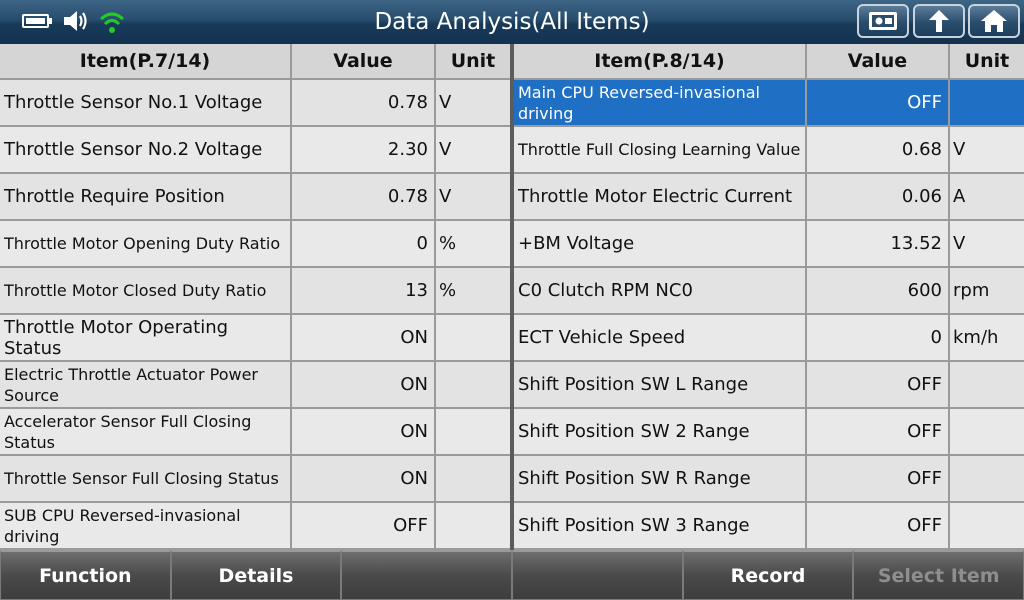 The image size is (1024, 600). I want to click on table-row: Throttle Sensor No.1 Voltage 0.78 V, so click(255, 103).